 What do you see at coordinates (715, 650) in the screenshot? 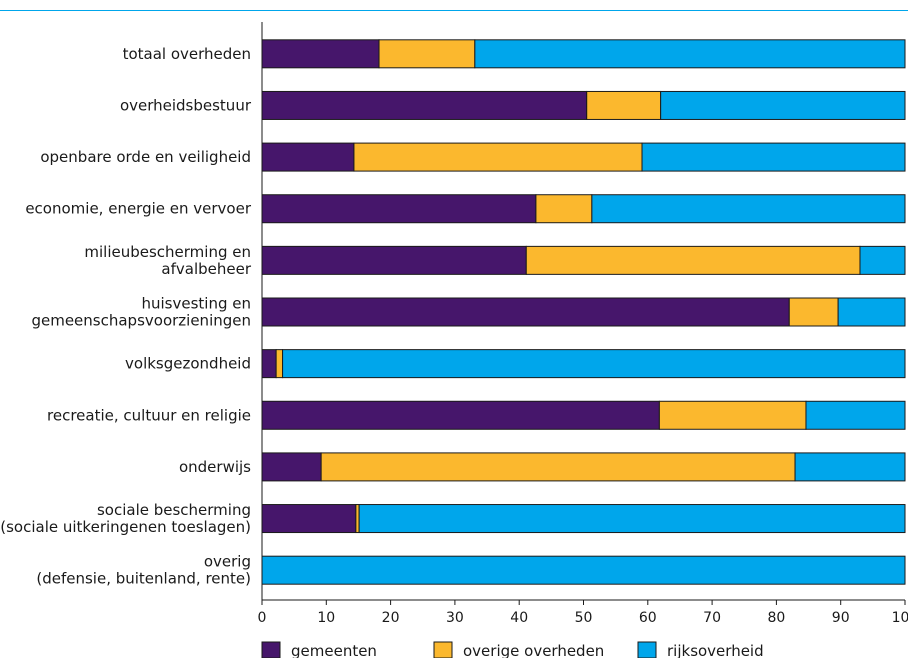
I see `legend-label-rijksoverheid: rijksoverheid` at bounding box center [715, 650].